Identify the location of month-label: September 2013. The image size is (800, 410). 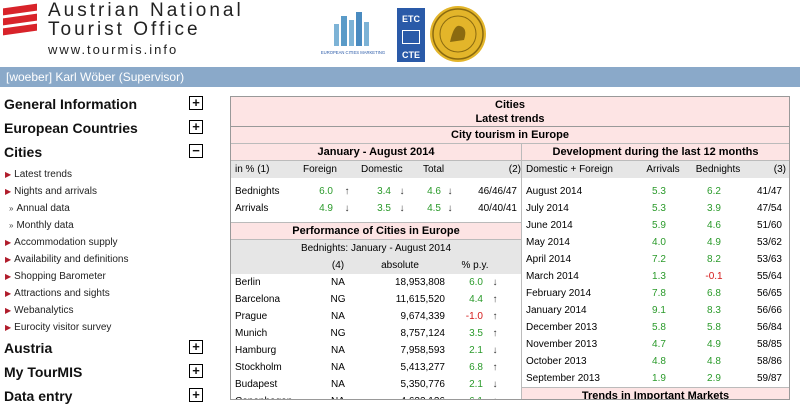
(563, 378).